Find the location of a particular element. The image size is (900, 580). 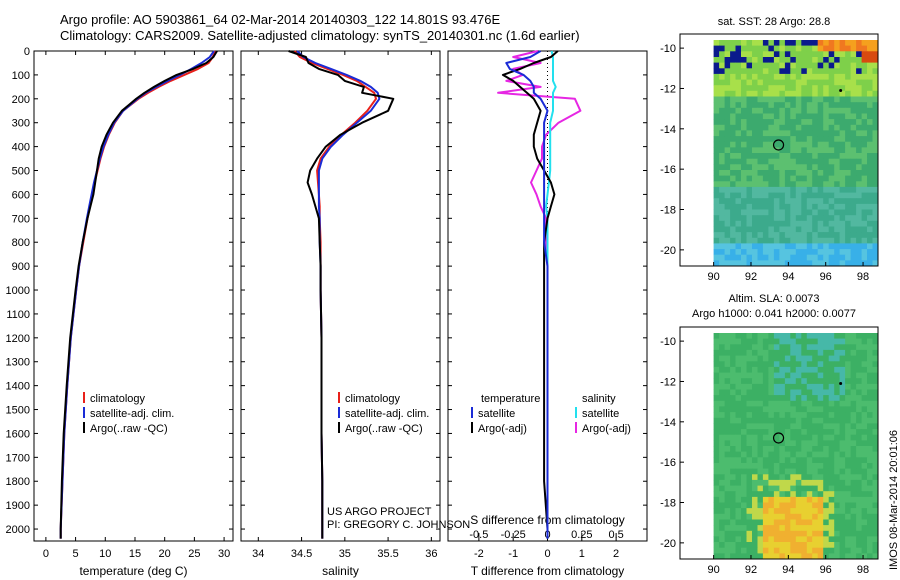

temp-xlabel: temperature (deg C) is located at coordinates (133, 571).